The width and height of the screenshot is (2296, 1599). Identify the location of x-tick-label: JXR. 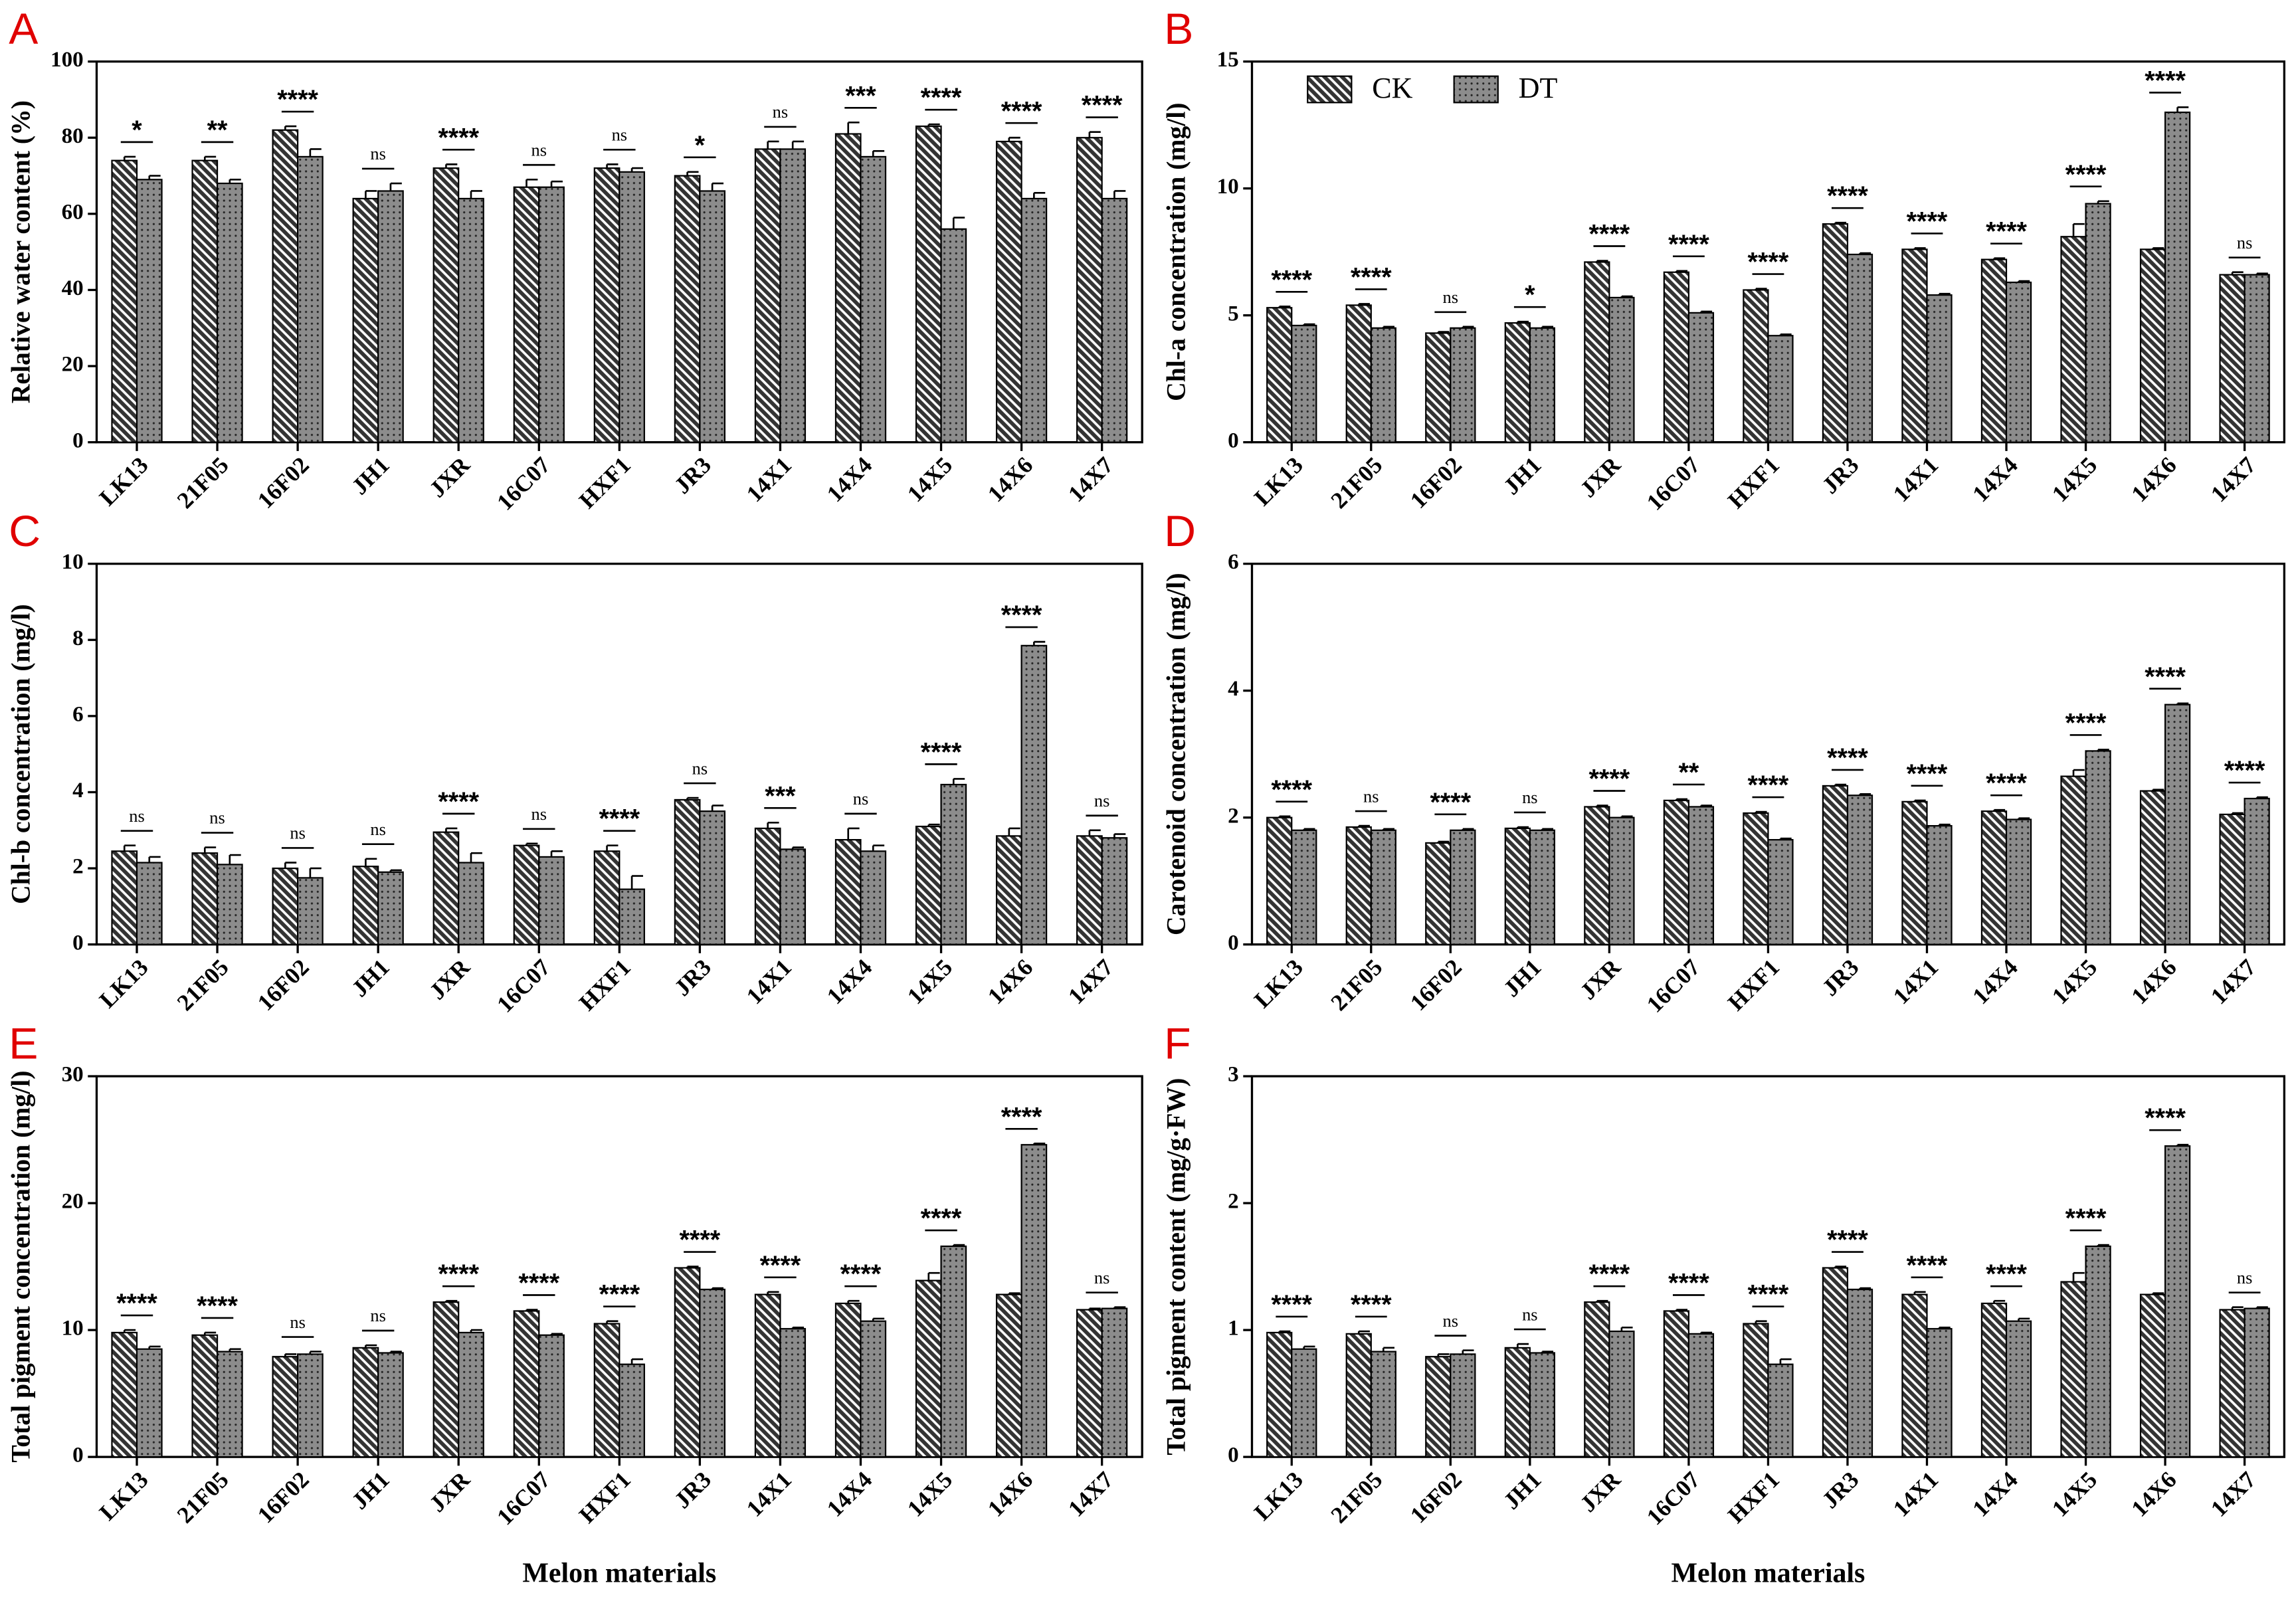
(450, 1491).